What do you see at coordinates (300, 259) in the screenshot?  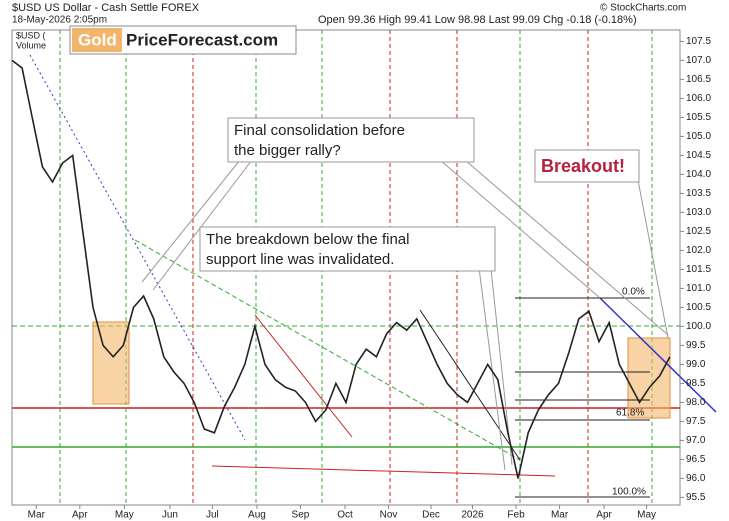 I see `annotation: support line was invalidated.` at bounding box center [300, 259].